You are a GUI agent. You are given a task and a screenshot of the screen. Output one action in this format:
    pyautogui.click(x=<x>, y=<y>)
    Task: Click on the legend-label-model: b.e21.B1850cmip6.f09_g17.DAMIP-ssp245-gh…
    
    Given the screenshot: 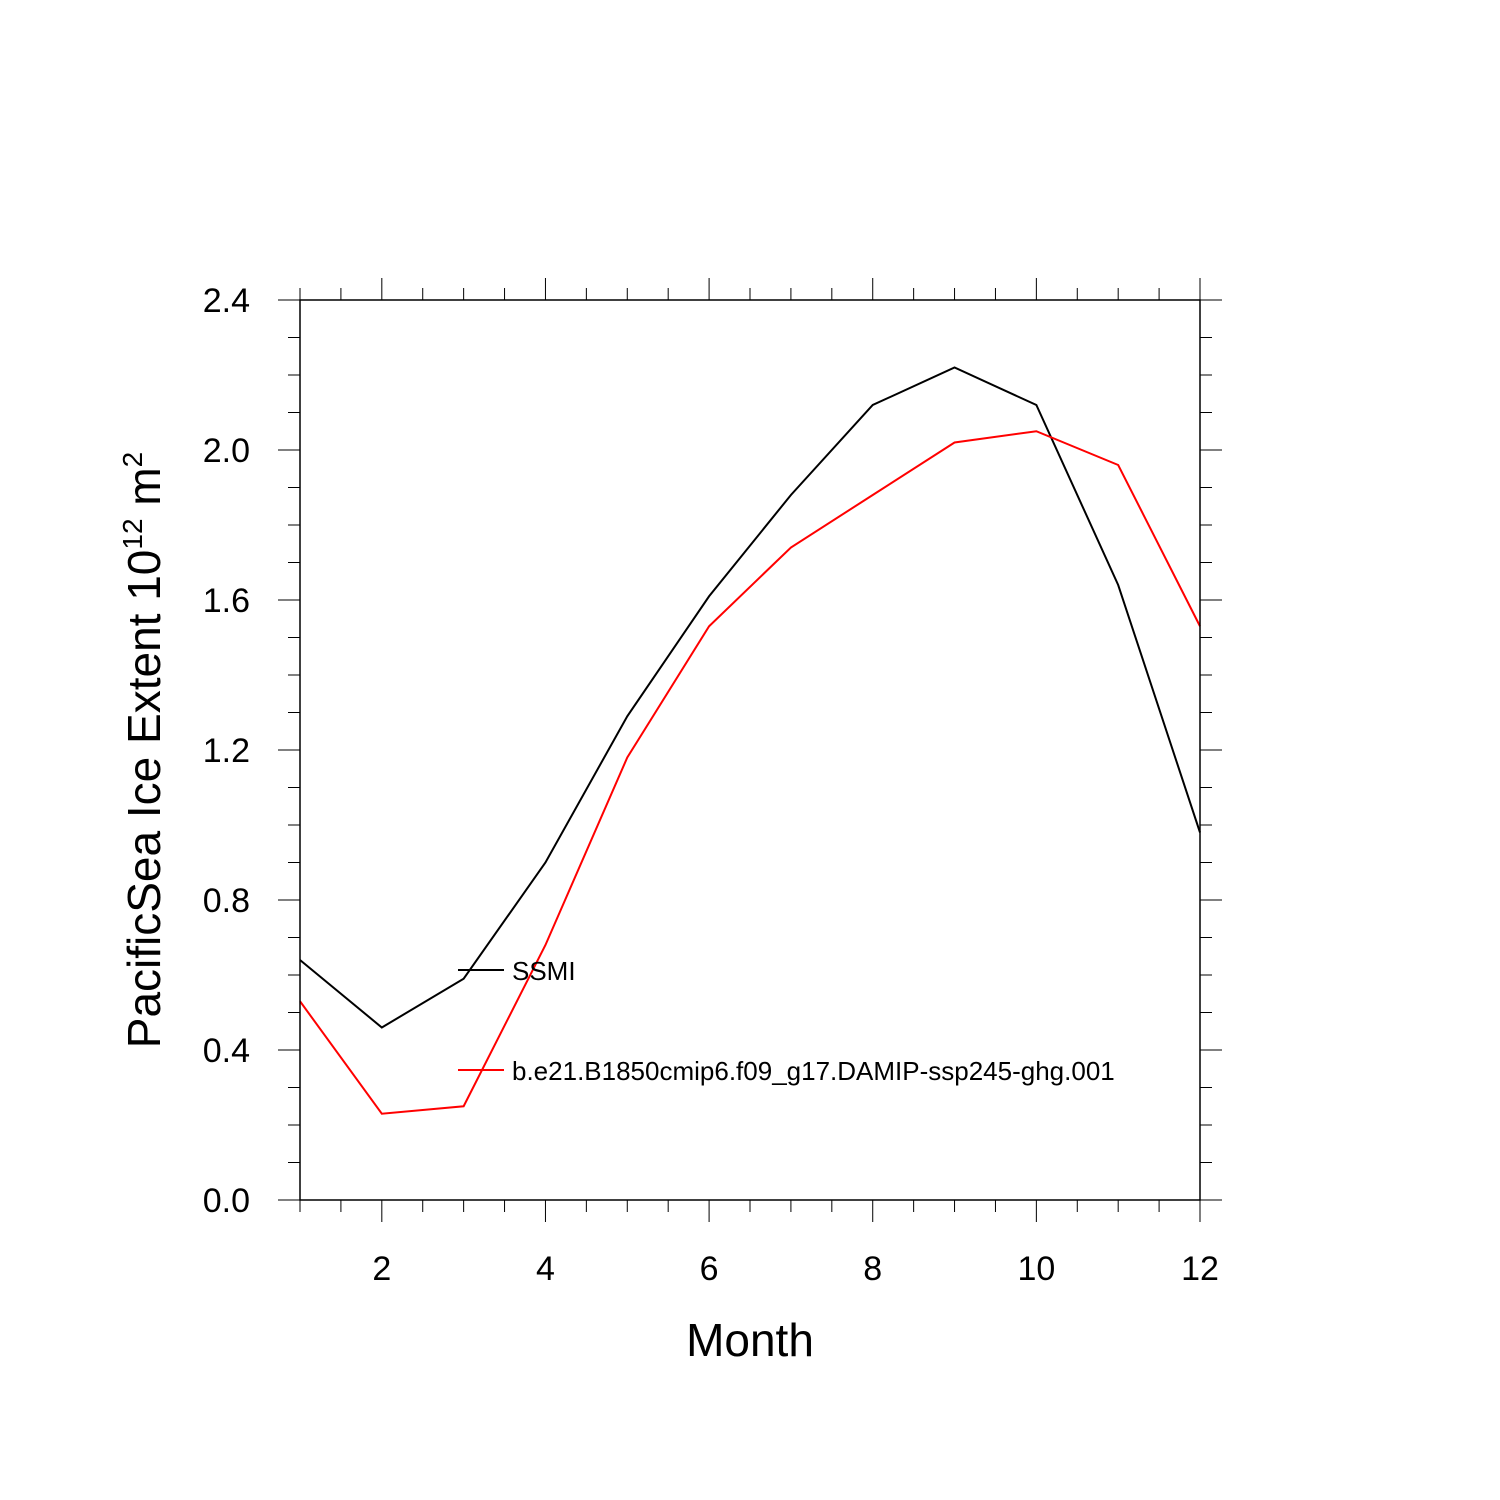 What is the action you would take?
    pyautogui.click(x=813, y=1071)
    